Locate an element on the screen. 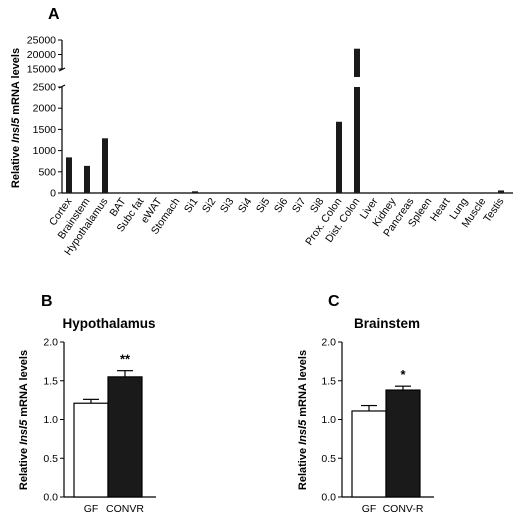  chart-b-significance-label: ** is located at coordinates (125, 359).